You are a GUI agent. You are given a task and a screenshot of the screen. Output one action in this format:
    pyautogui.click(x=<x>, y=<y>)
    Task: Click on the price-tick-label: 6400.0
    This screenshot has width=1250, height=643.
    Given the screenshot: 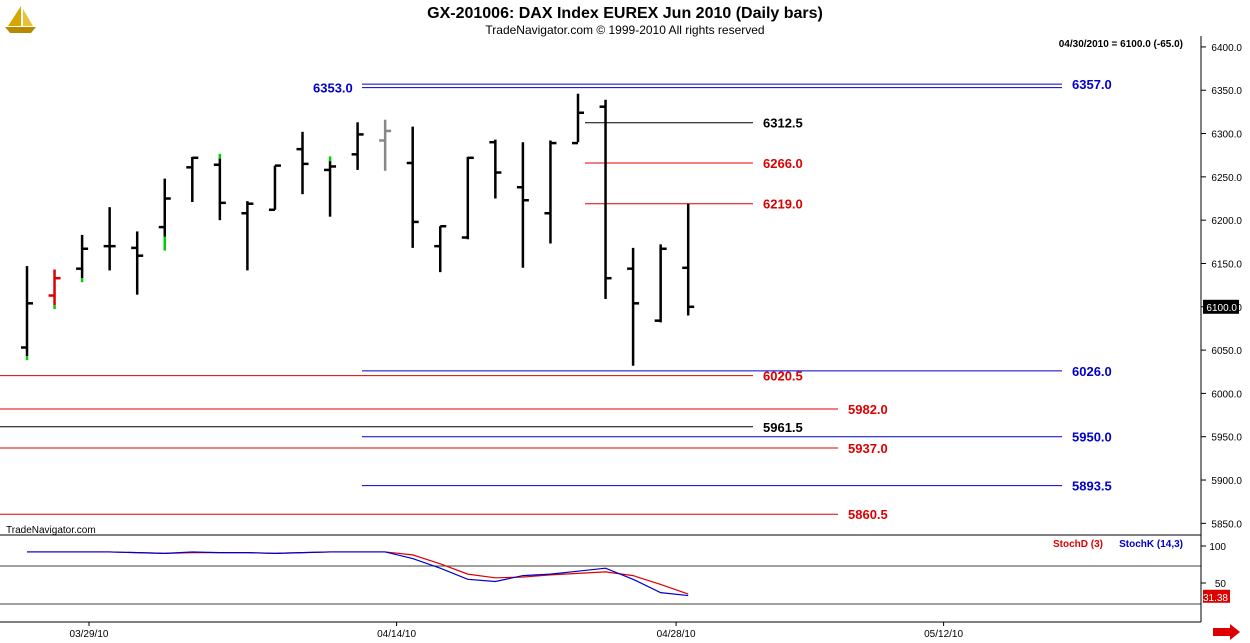 What is the action you would take?
    pyautogui.click(x=1226, y=48)
    